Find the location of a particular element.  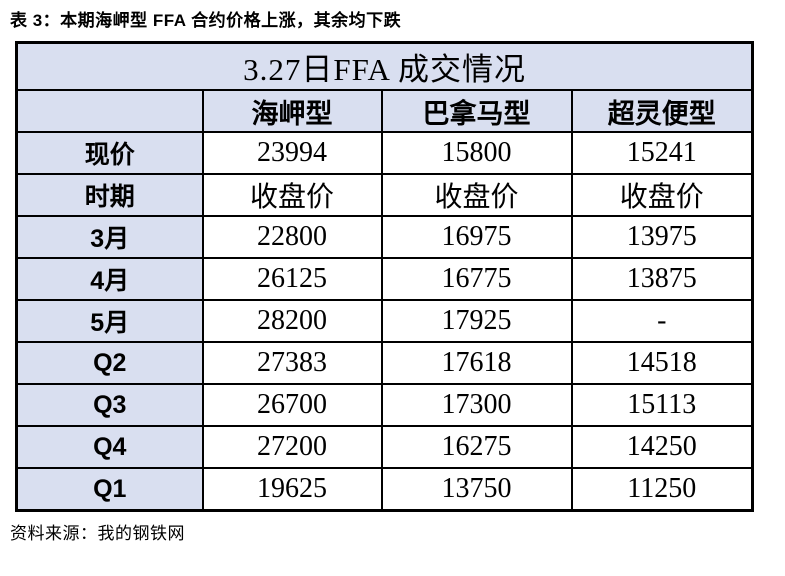

row-label: 5月 is located at coordinates (109, 321).